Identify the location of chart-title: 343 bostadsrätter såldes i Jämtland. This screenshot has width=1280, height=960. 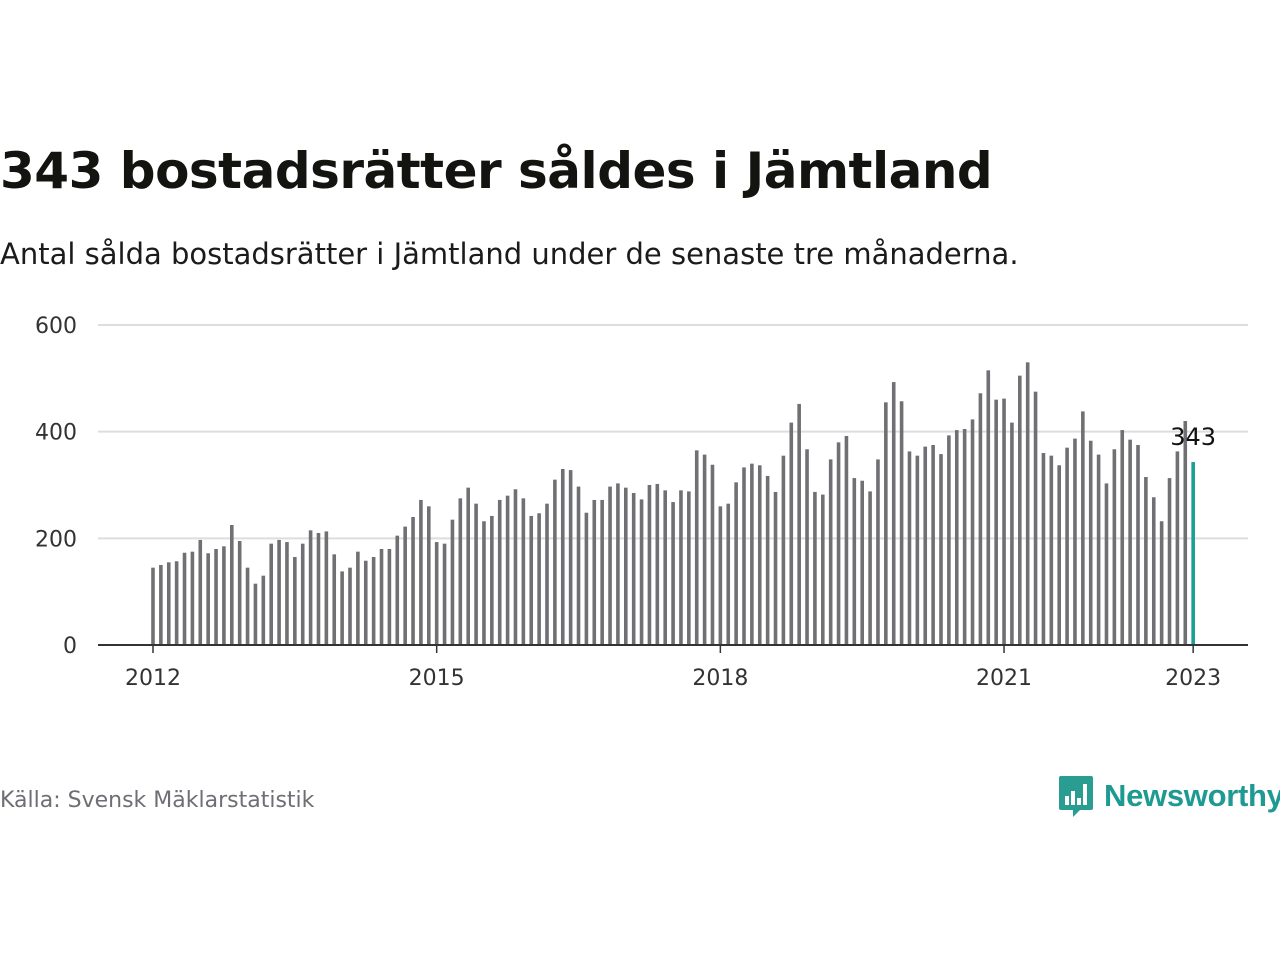
(496, 171).